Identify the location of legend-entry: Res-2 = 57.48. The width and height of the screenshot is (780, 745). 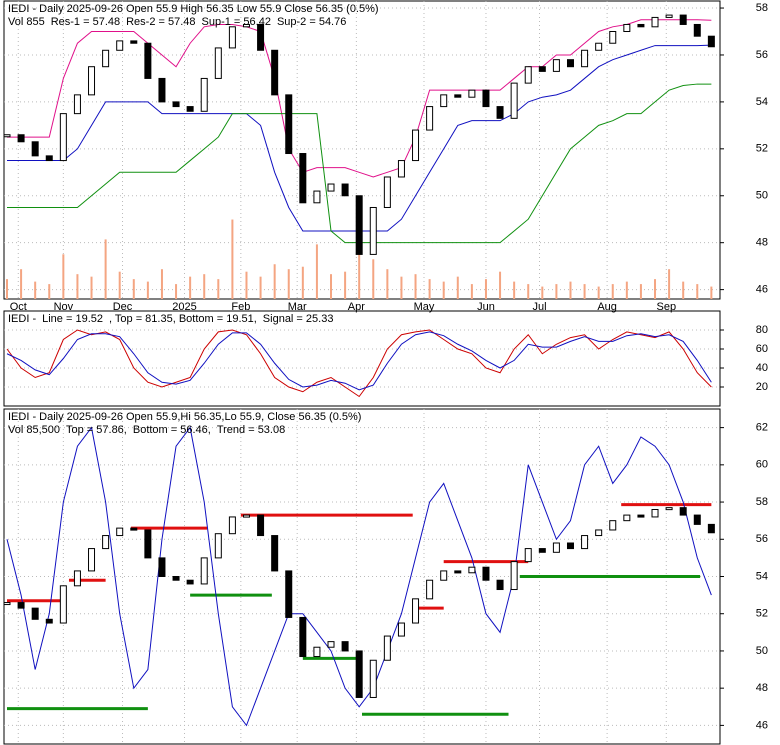
(160, 22).